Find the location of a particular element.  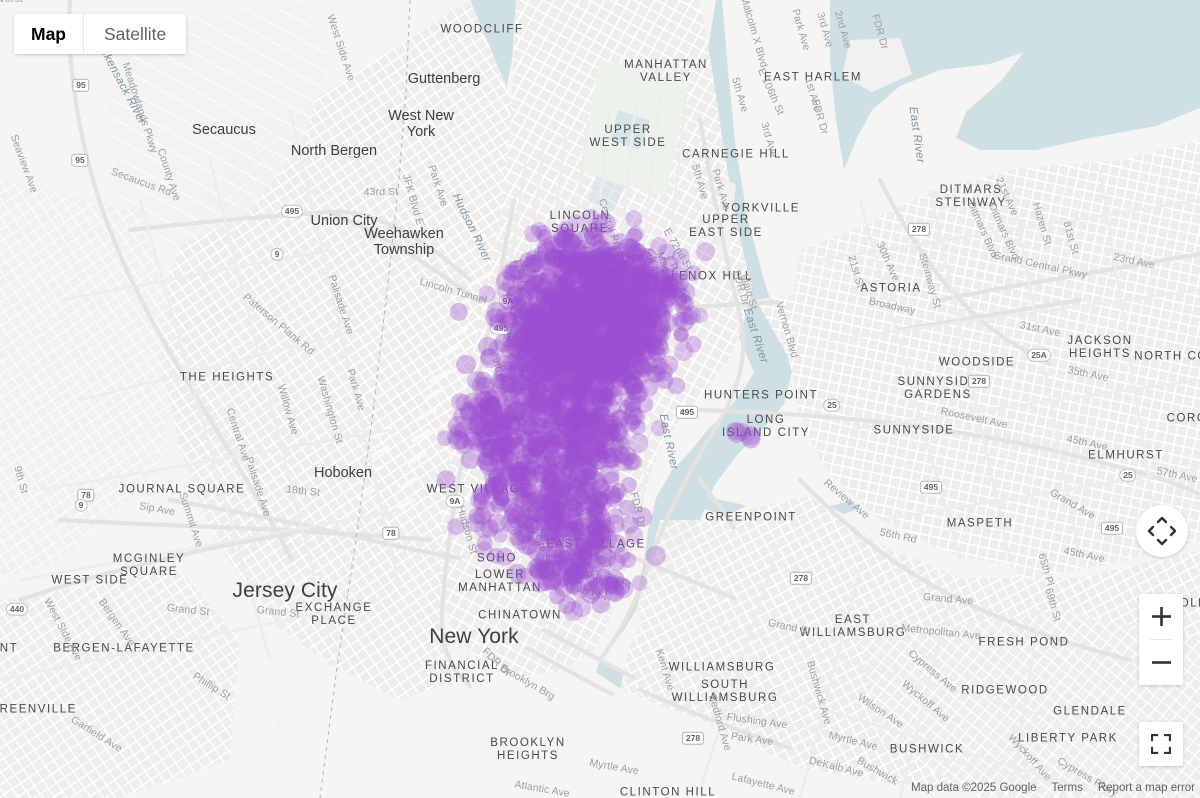

attribution-terms-link: Terms is located at coordinates (1067, 788).